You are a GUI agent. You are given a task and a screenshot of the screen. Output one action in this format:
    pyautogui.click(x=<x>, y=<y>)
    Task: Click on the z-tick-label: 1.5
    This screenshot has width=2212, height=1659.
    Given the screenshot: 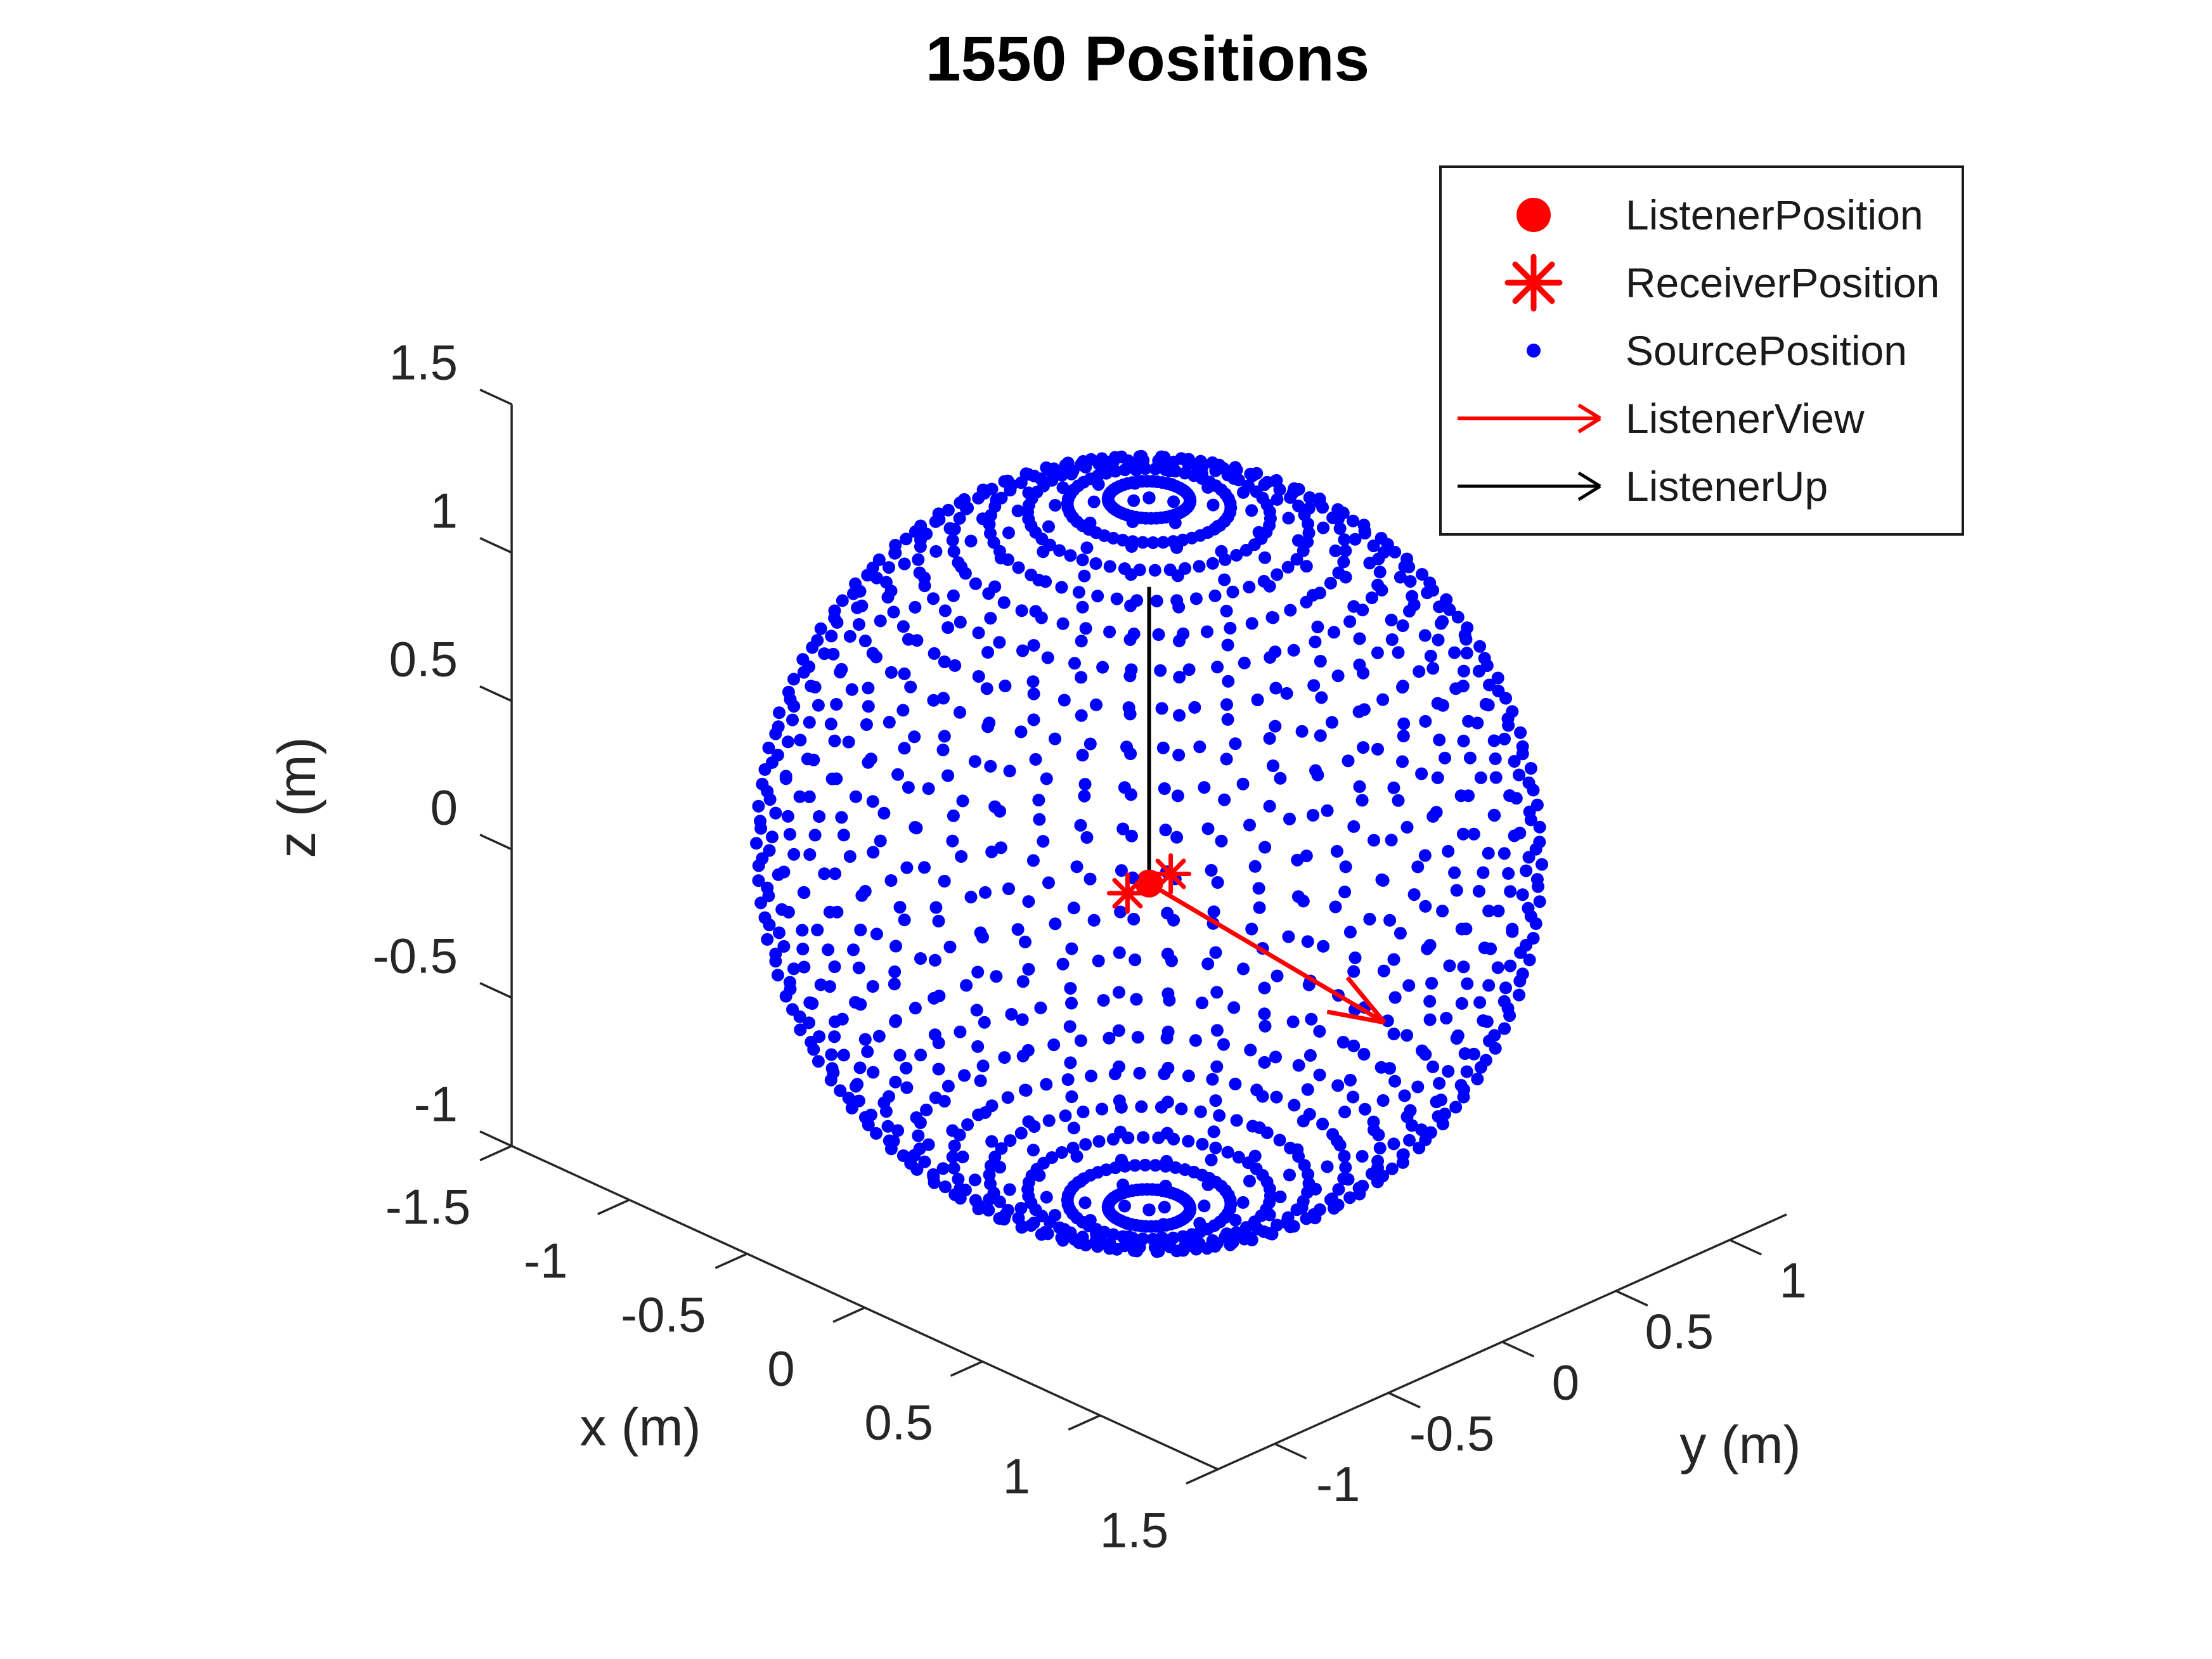 What is the action you would take?
    pyautogui.click(x=423, y=362)
    